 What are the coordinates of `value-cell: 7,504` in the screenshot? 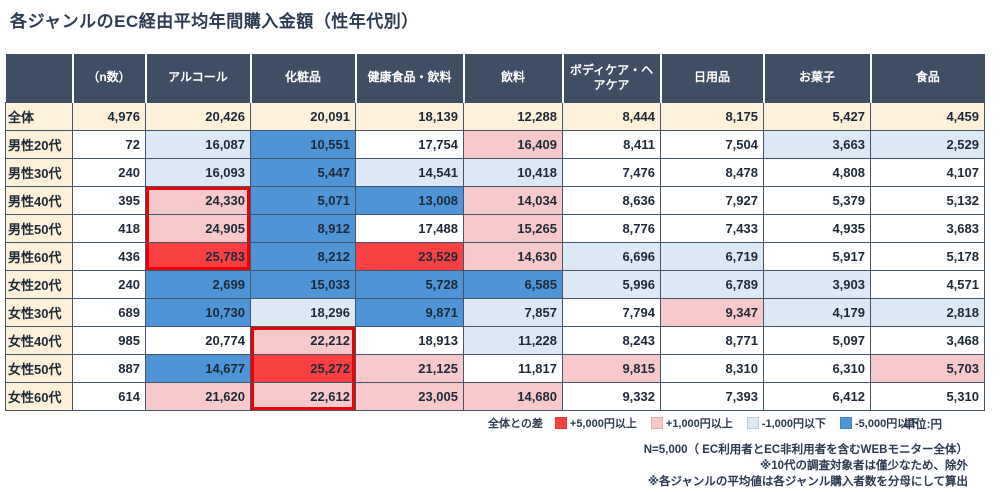 It's located at (712, 144).